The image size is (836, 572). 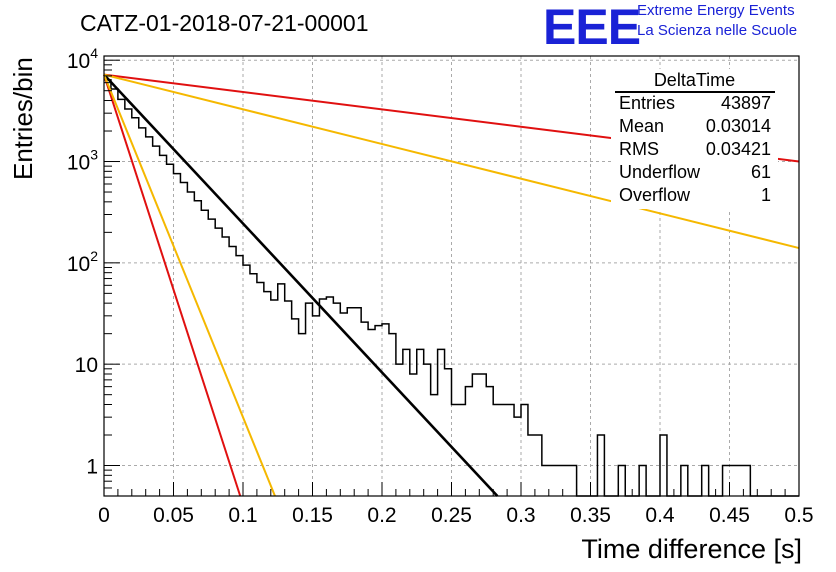 What do you see at coordinates (451, 515) in the screenshot?
I see `x-tick-label: 0.25` at bounding box center [451, 515].